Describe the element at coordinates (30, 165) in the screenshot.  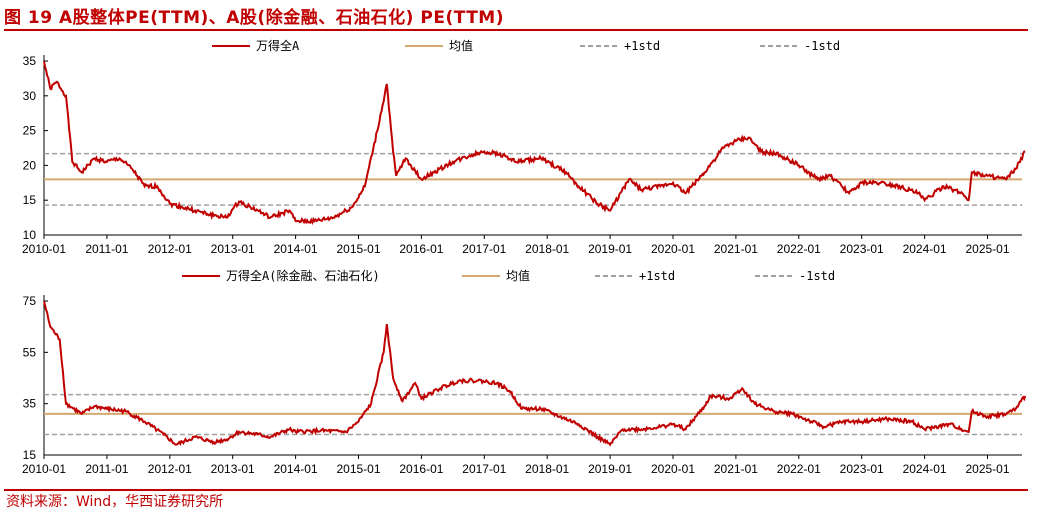
I see `y-tick-label: 20` at that location.